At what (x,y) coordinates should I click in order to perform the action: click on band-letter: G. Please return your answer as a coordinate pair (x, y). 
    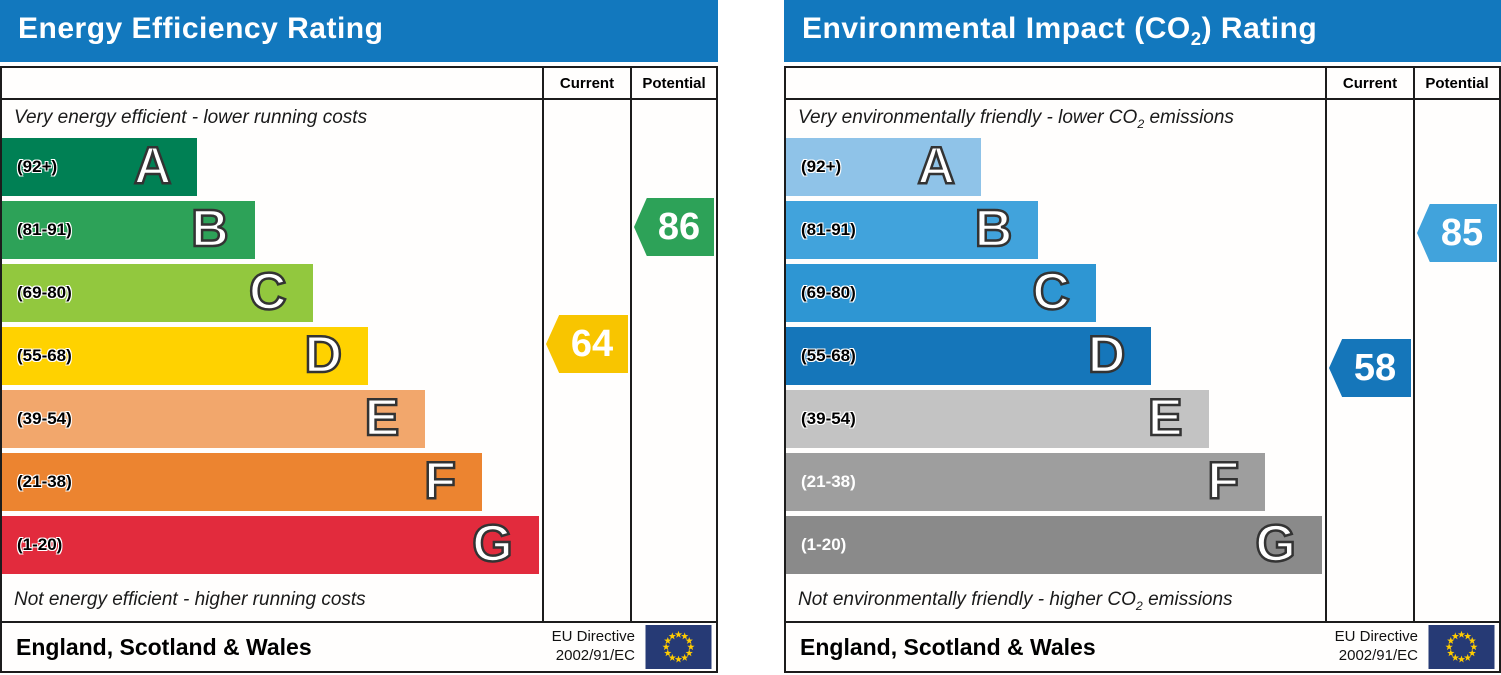
    Looking at the image, I should click on (492, 543).